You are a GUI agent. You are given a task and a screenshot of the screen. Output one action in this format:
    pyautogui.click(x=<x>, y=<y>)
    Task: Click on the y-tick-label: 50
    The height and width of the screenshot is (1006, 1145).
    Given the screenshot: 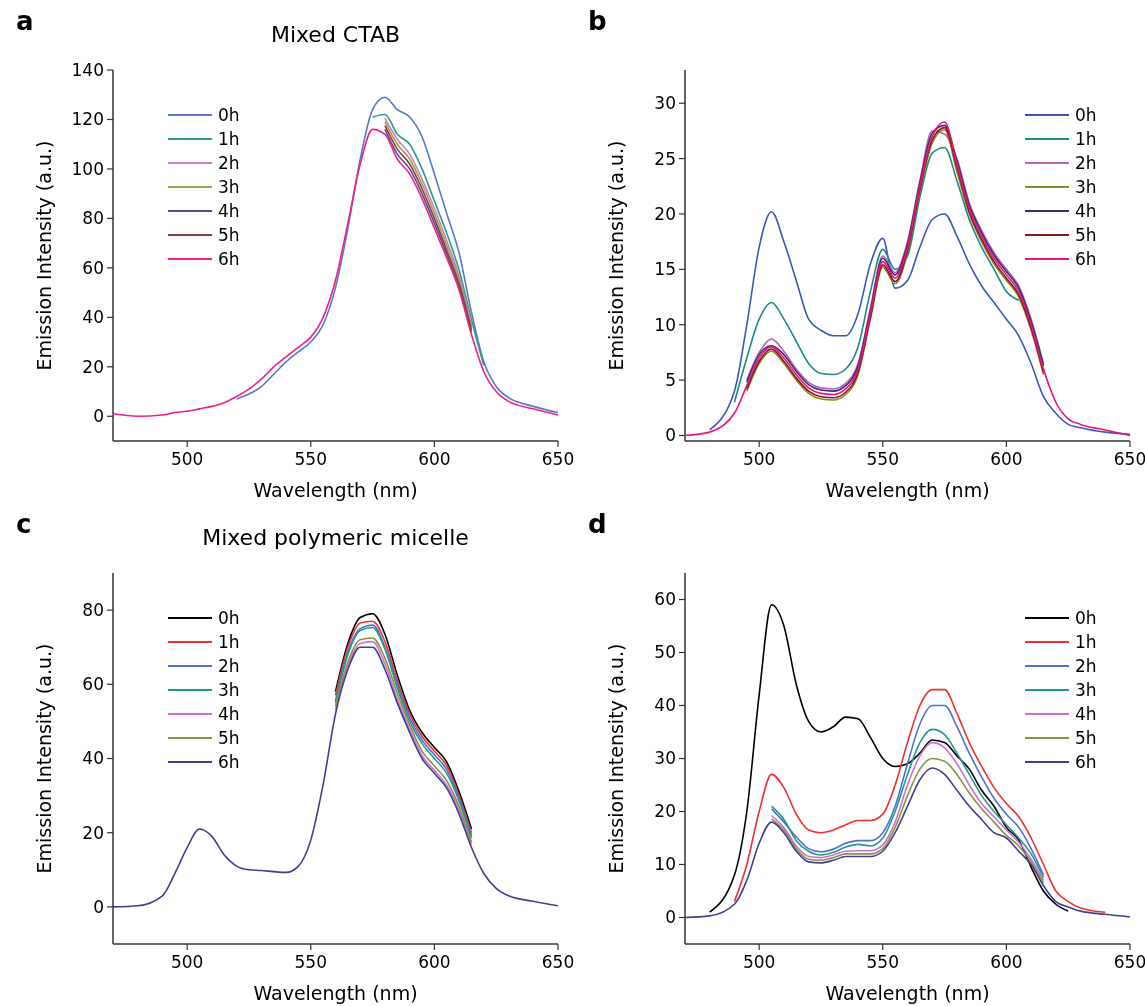 What is the action you would take?
    pyautogui.click(x=665, y=652)
    